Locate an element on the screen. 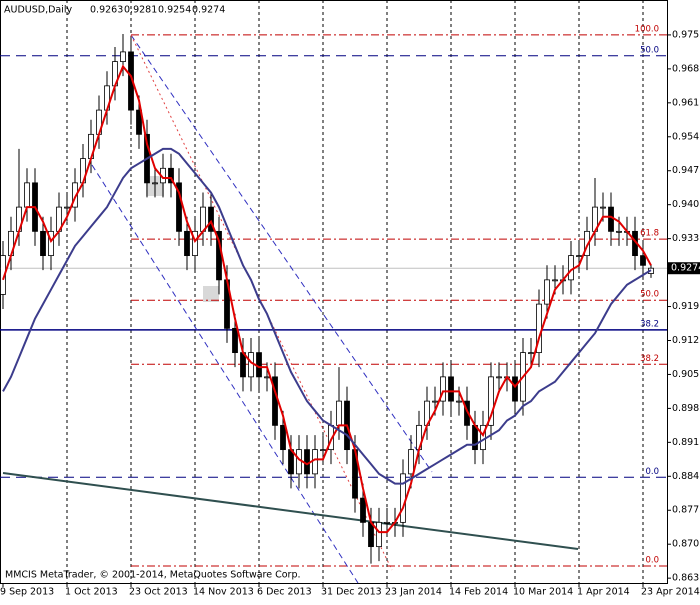 The image size is (700, 605). y-tick-label: 0.8915 is located at coordinates (686, 442).